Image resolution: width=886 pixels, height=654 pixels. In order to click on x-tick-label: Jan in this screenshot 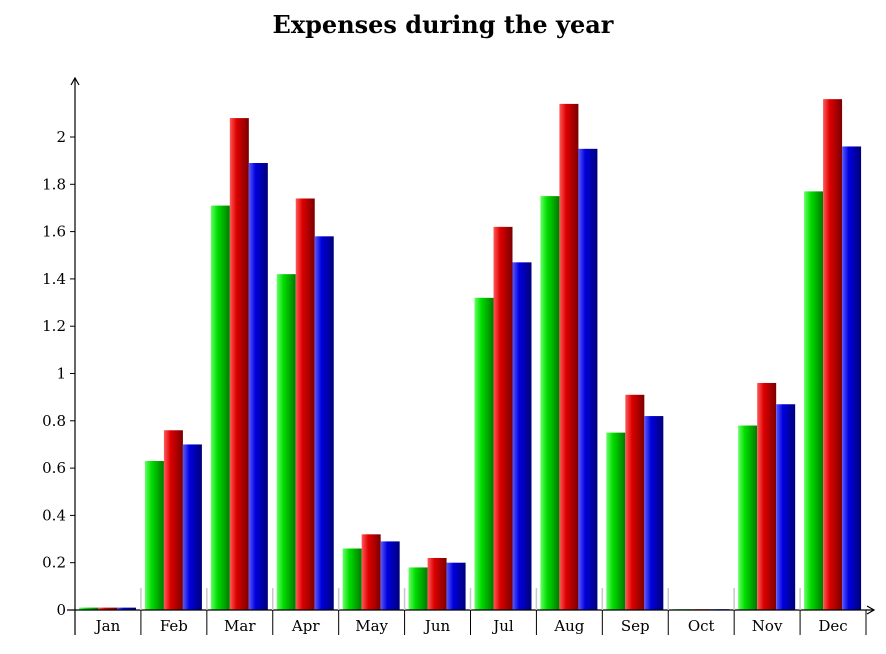, I will do `click(107, 626)`.